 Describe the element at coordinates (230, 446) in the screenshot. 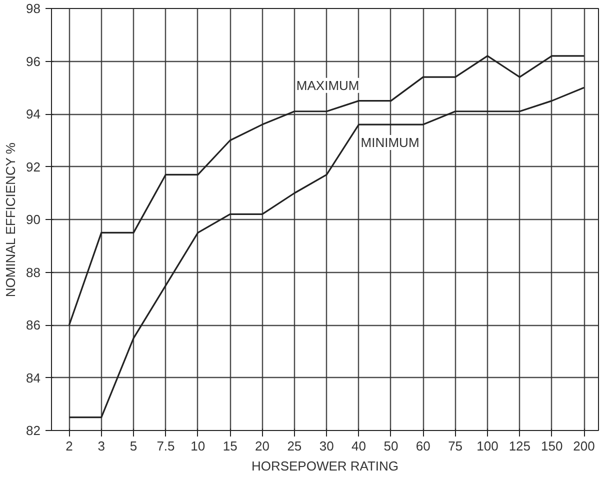

I see `x-tick-label: 15` at that location.